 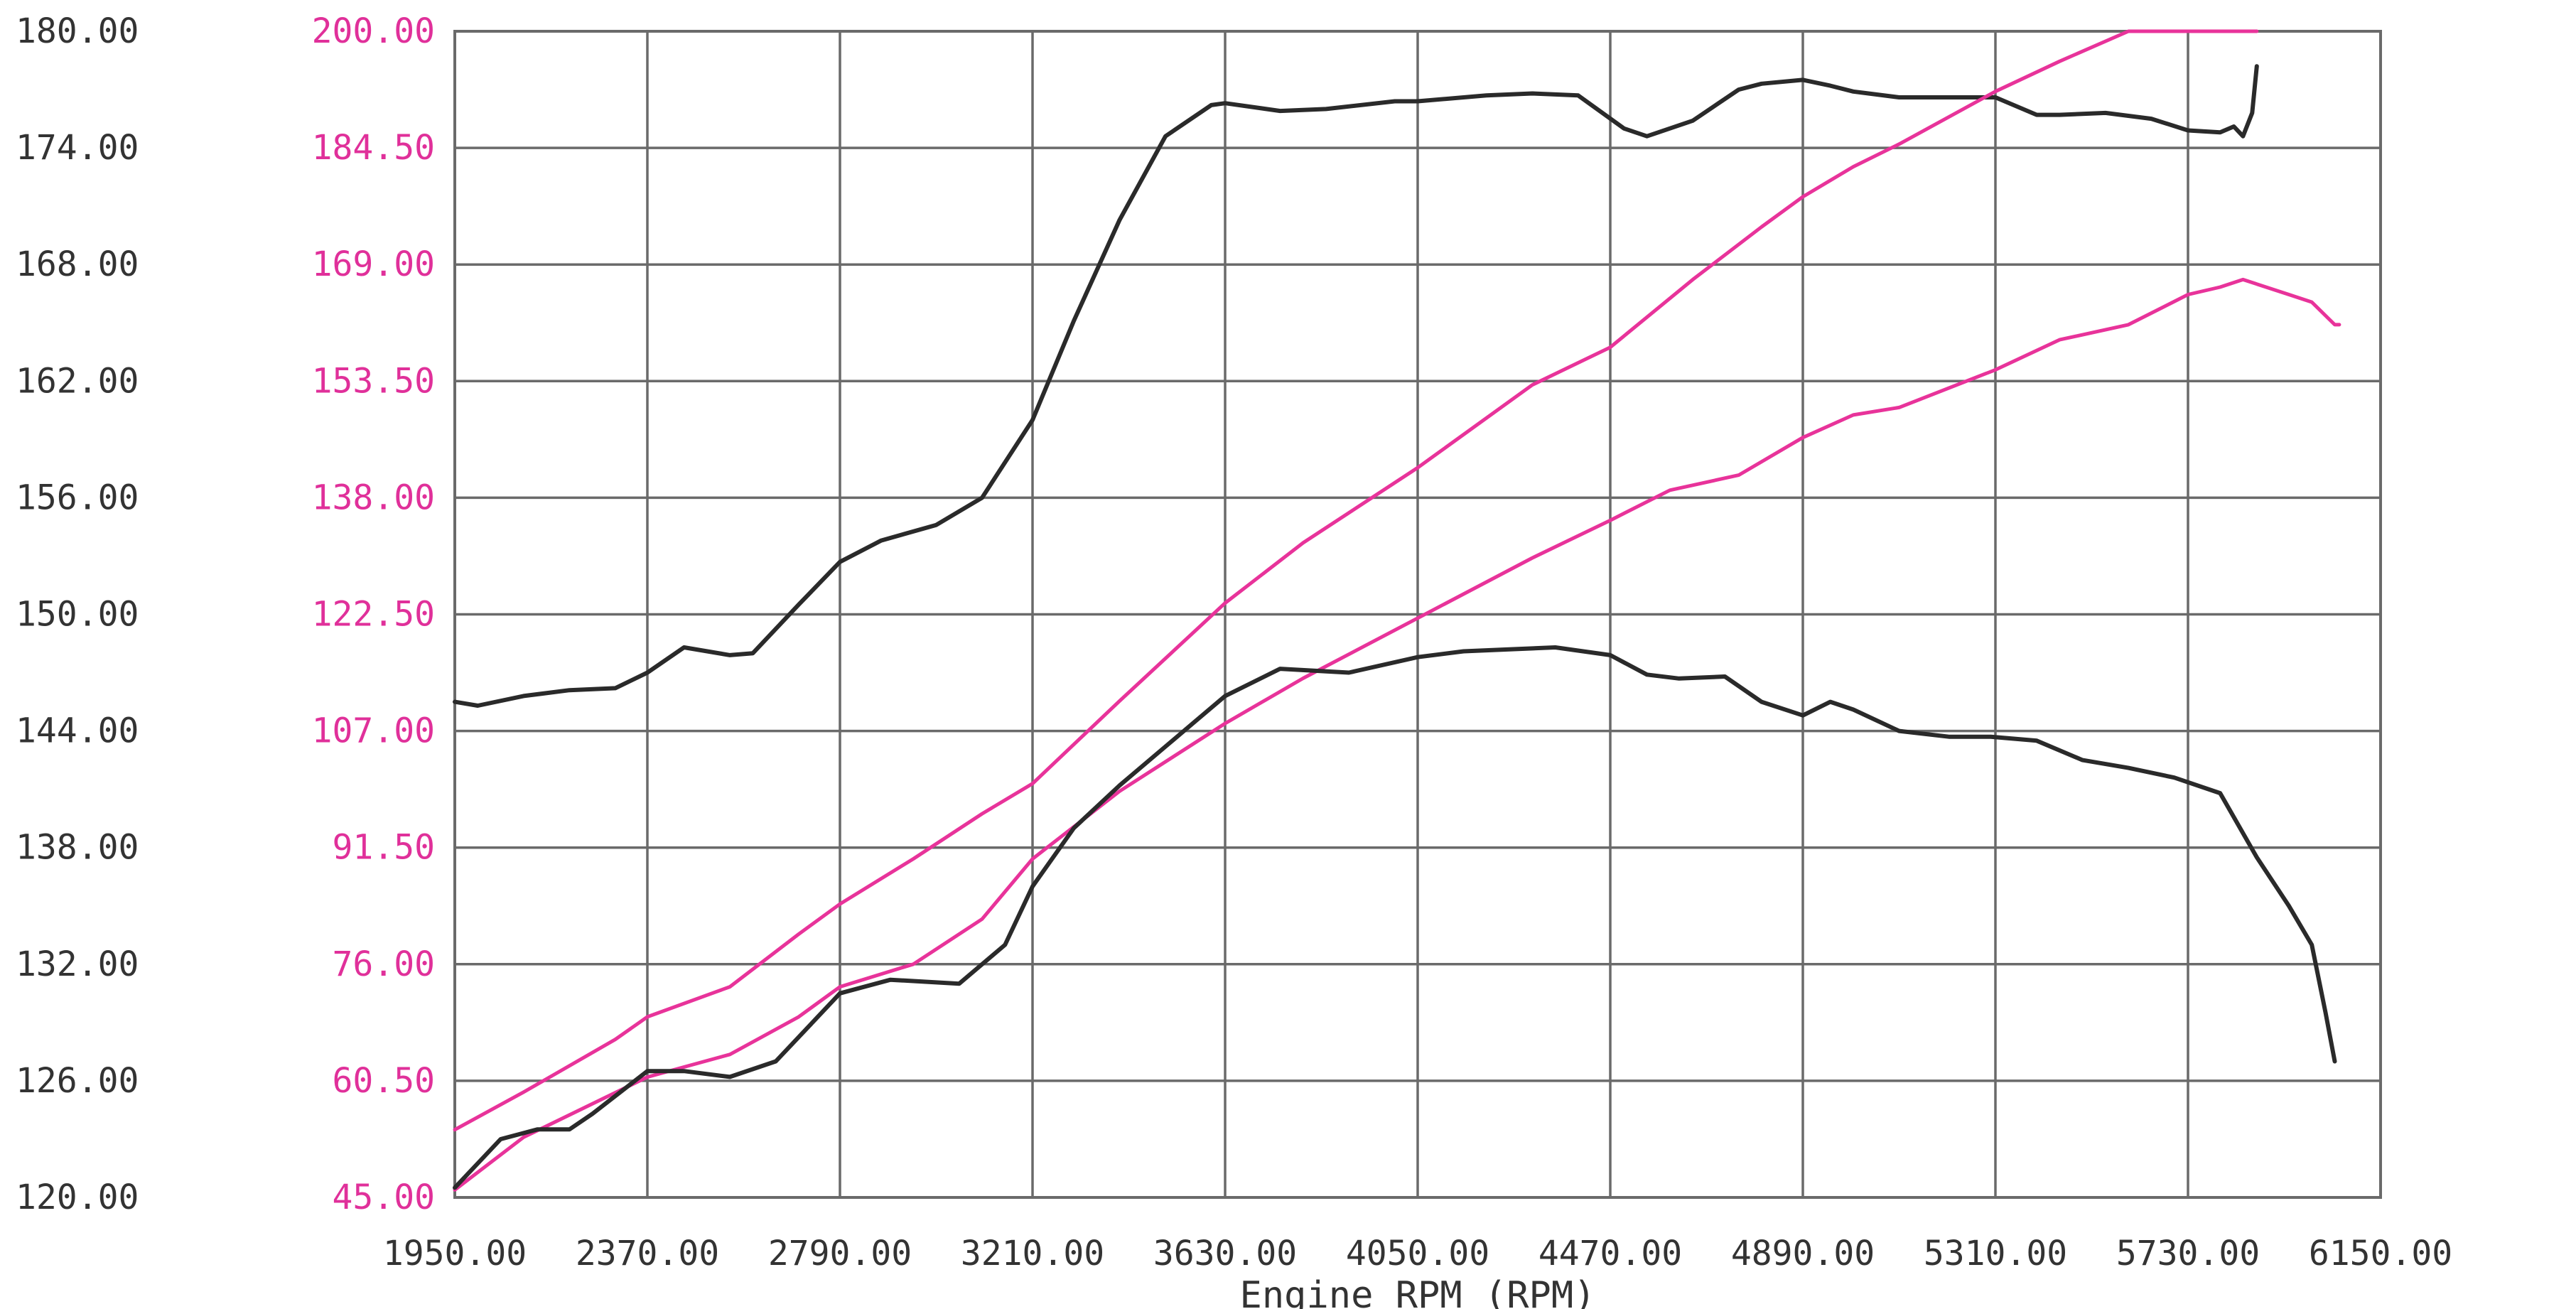 I want to click on left-axis-tick-label: 168.00, so click(x=77, y=264).